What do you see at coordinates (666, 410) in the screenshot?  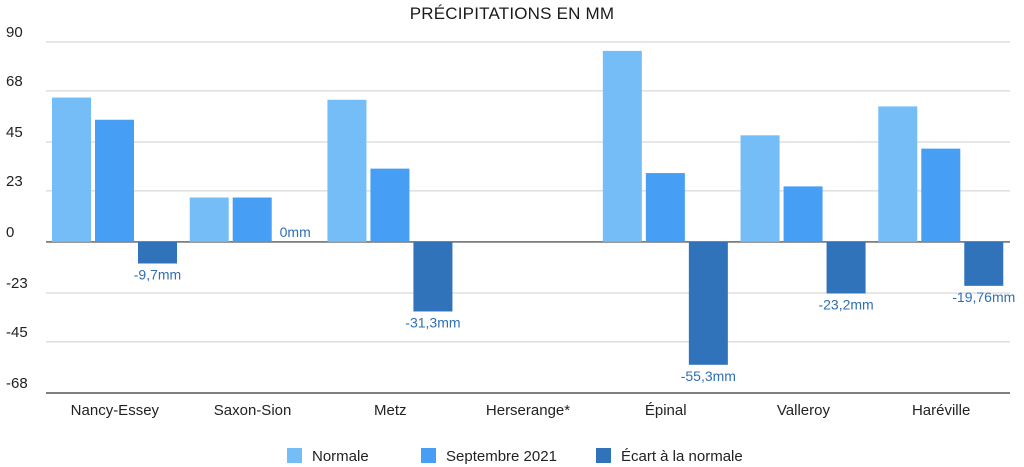 I see `x-category-label: Épinal` at bounding box center [666, 410].